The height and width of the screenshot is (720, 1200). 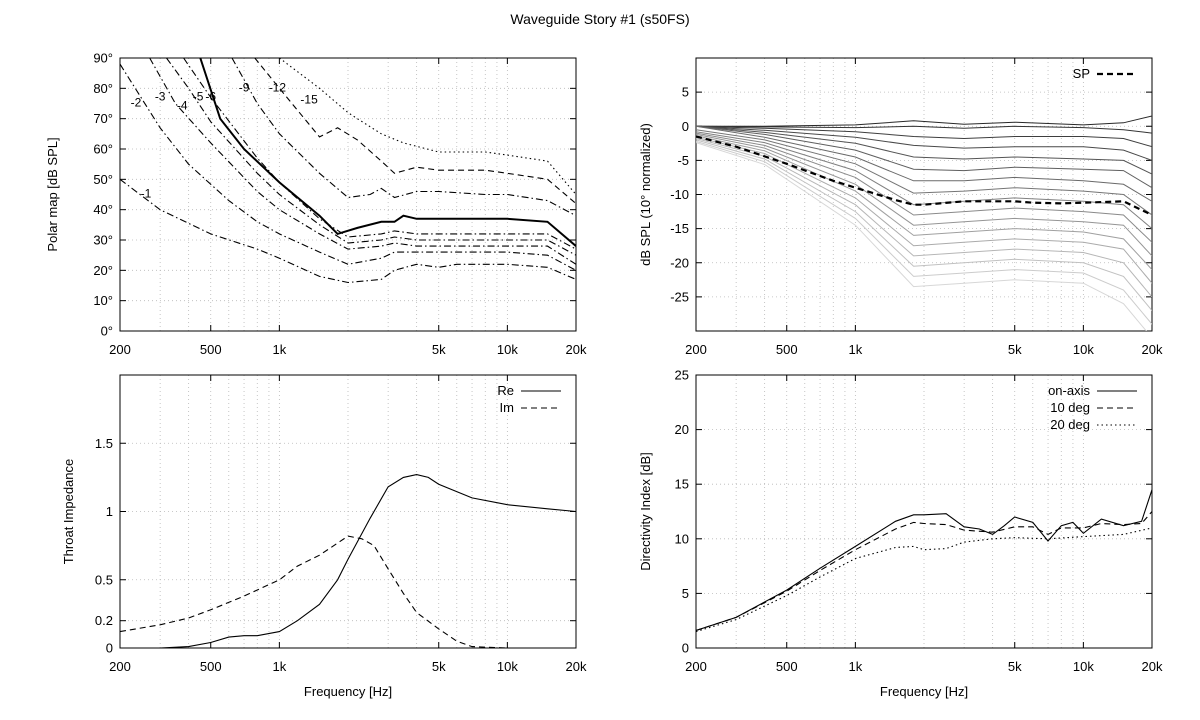 I want to click on legend: on-axis 10 deg 20 deg, so click(x=1092, y=407).